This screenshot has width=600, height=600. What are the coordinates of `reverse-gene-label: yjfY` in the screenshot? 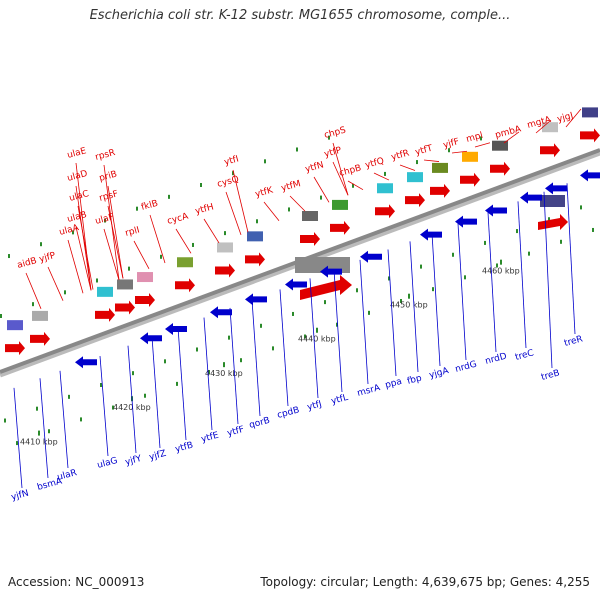 It's located at (133, 461).